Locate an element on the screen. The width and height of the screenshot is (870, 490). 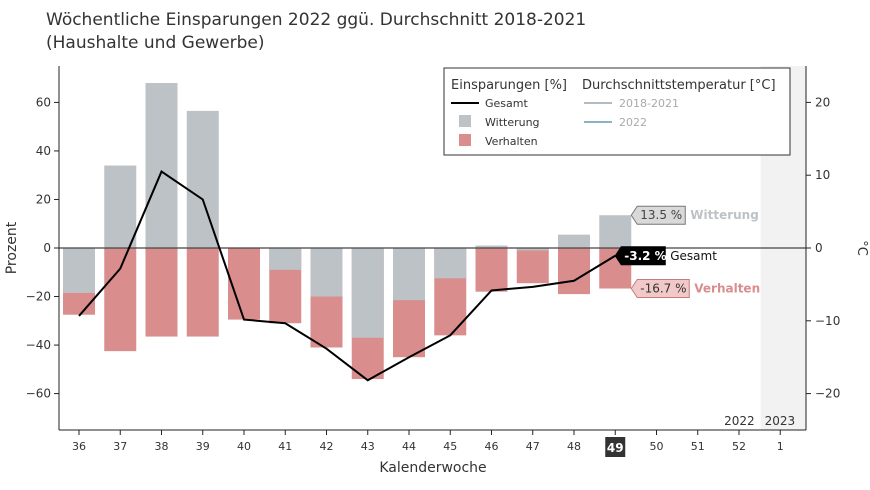
annotation-value: -16.7 % is located at coordinates (663, 289).